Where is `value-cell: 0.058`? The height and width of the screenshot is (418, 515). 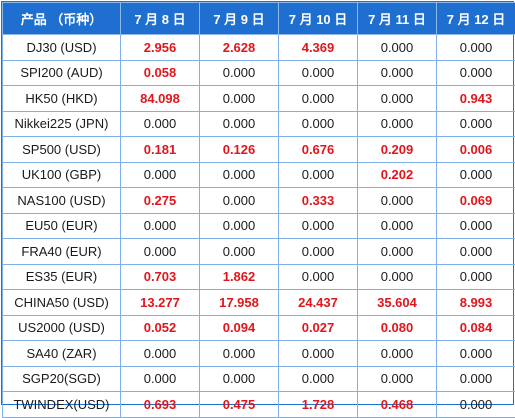
value-cell: 0.058 is located at coordinates (160, 73).